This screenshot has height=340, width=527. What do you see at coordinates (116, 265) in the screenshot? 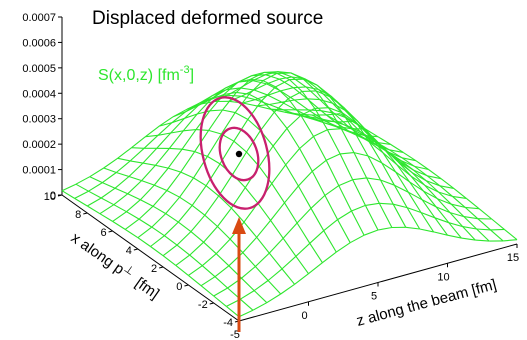
I see `svg-text: x along p⊥[fm]` at bounding box center [116, 265].